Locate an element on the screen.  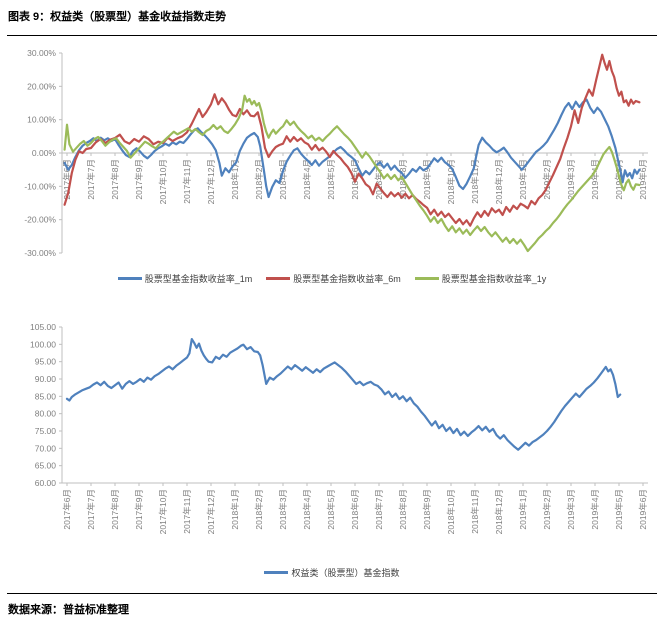
legend-item-1y: 股票型基金指数收益率_1y is located at coordinates (480, 278).